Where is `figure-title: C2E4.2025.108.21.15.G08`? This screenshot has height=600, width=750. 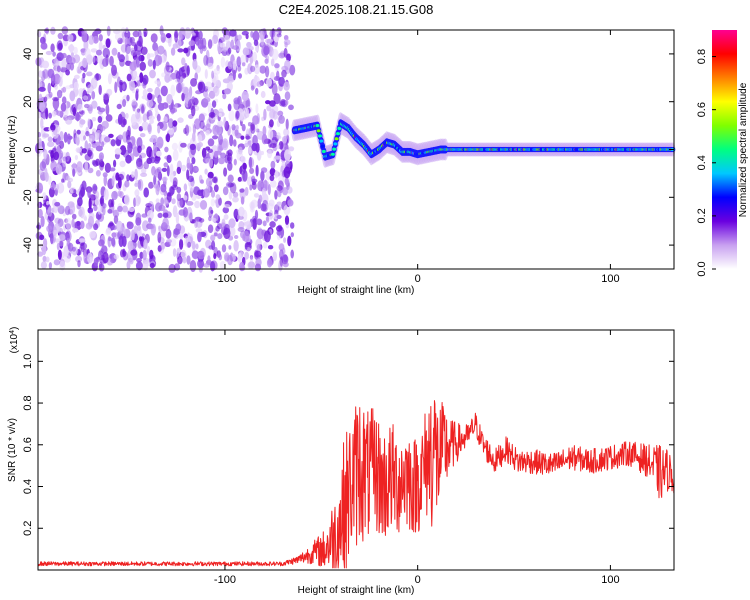 figure-title: C2E4.2025.108.21.15.G08 is located at coordinates (356, 9).